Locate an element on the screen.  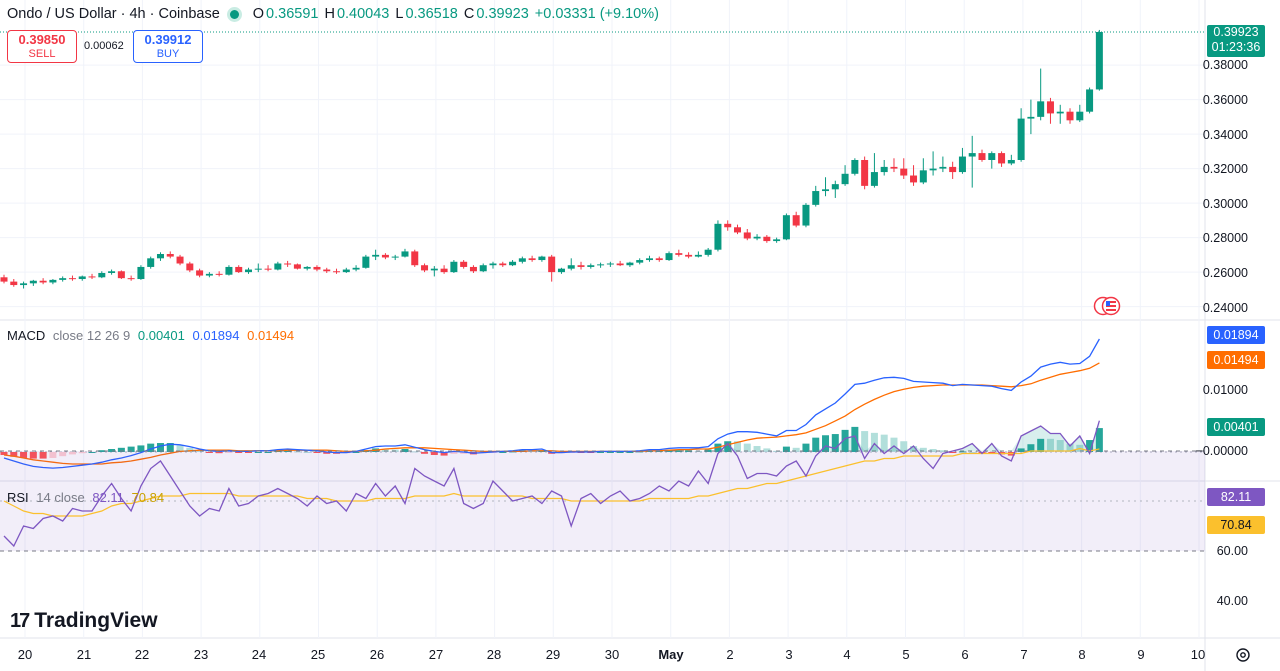
open-value: 0.36591 is located at coordinates (292, 14).